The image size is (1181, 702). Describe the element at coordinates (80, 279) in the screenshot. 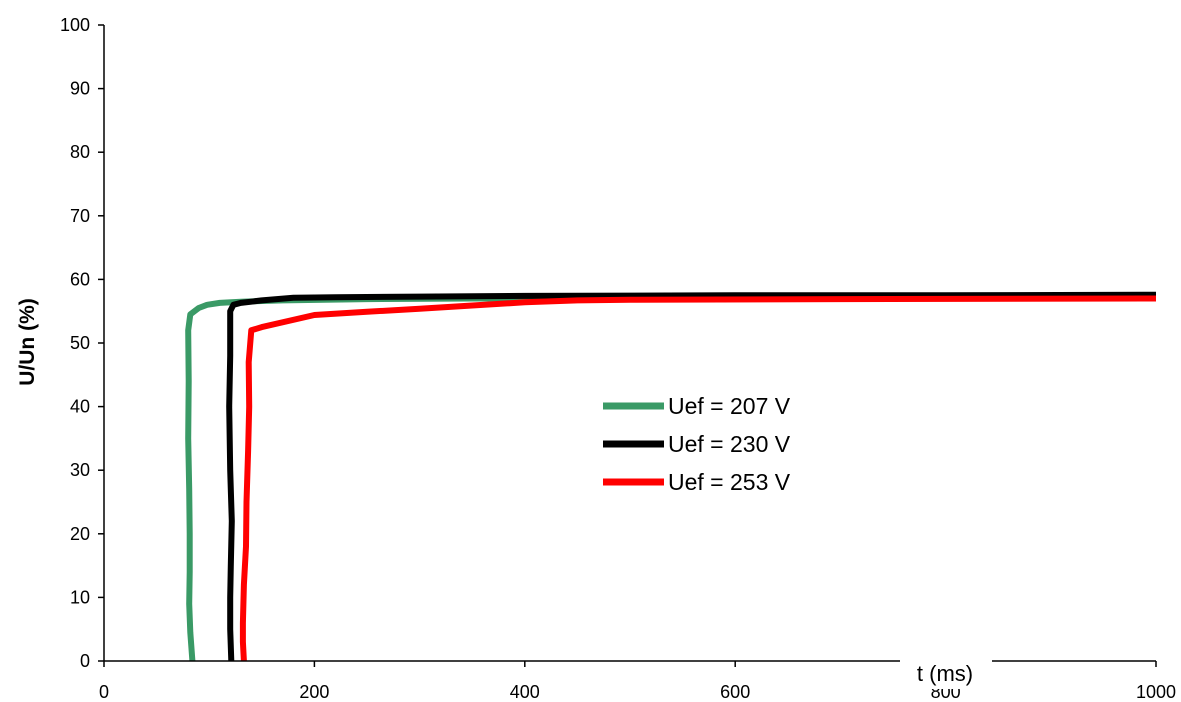

I see `y-tick-label: 60` at that location.